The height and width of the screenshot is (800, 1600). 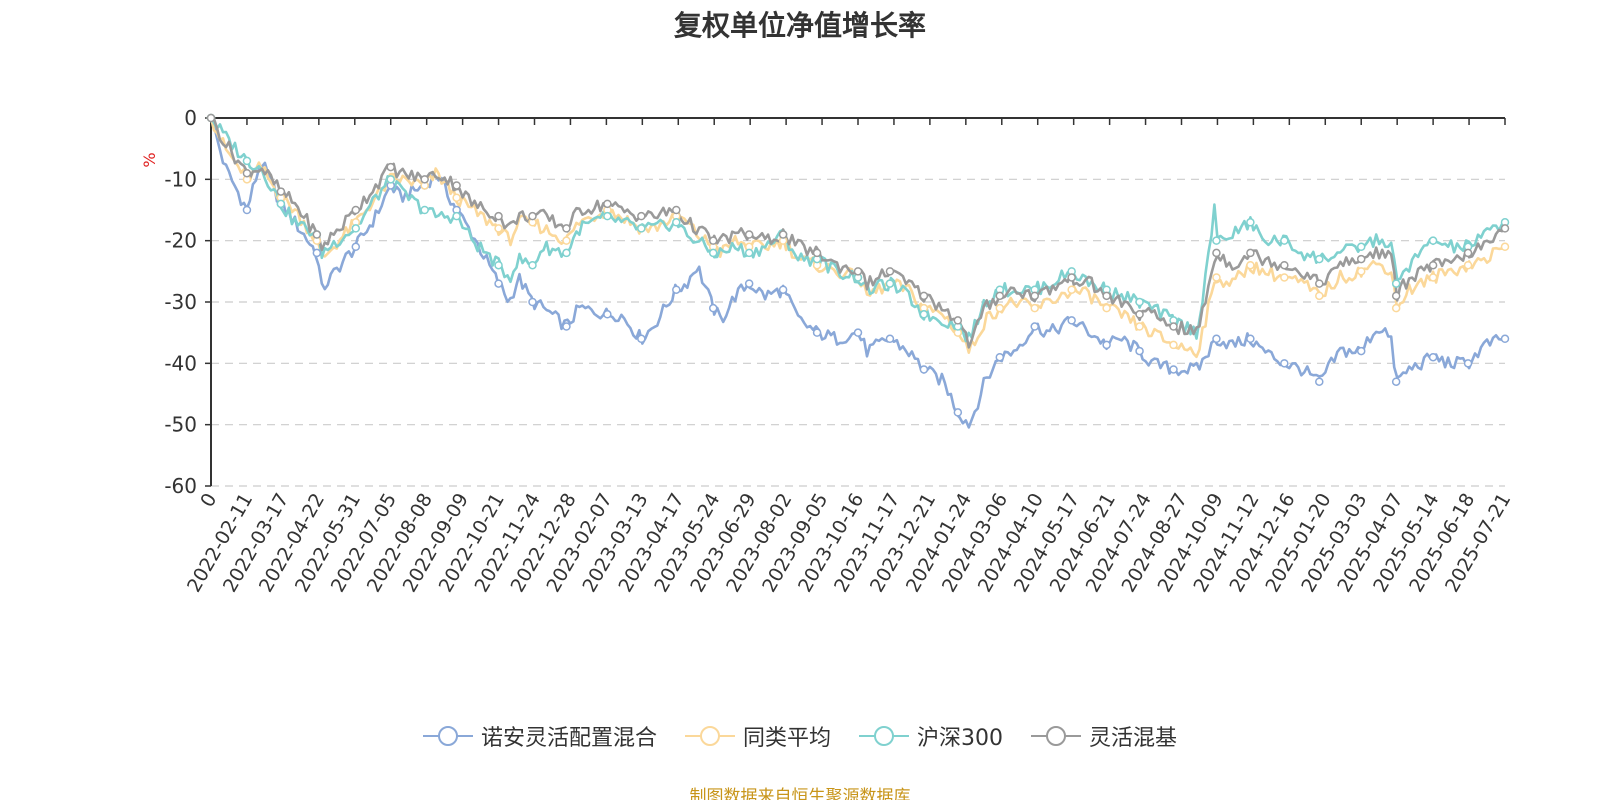 I want to click on legend-item-0: 诺安灵活配置混合, so click(x=539, y=736).